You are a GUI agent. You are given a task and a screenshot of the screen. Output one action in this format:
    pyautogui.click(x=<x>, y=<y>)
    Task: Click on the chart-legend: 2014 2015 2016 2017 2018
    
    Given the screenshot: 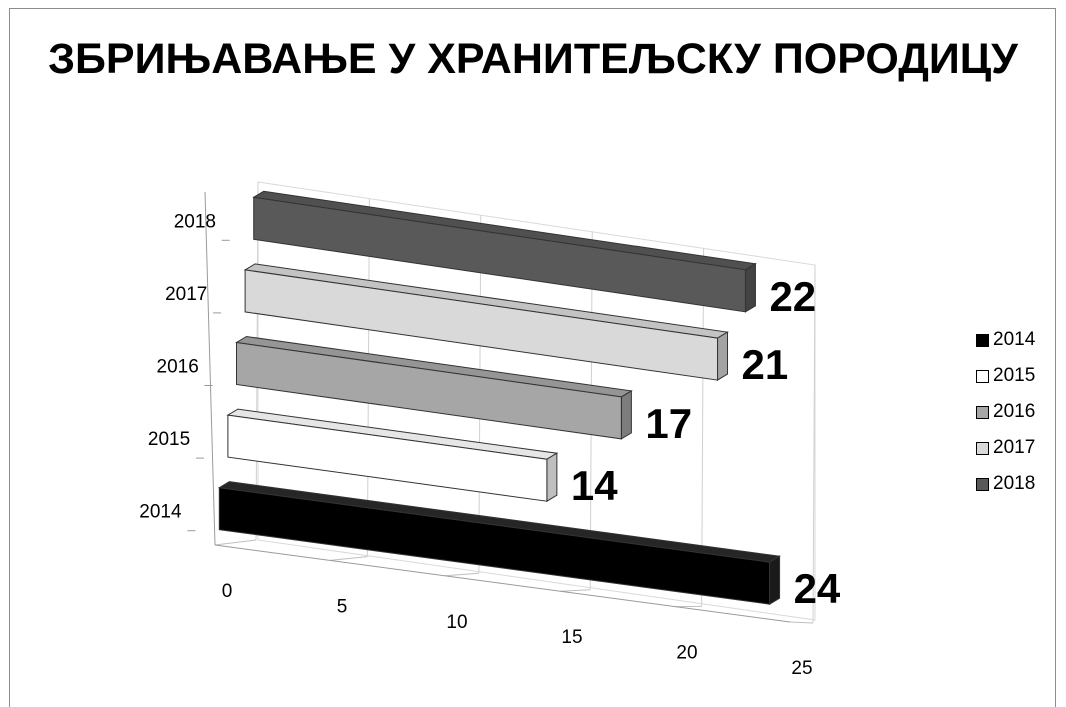 What is the action you would take?
    pyautogui.click(x=1005, y=412)
    